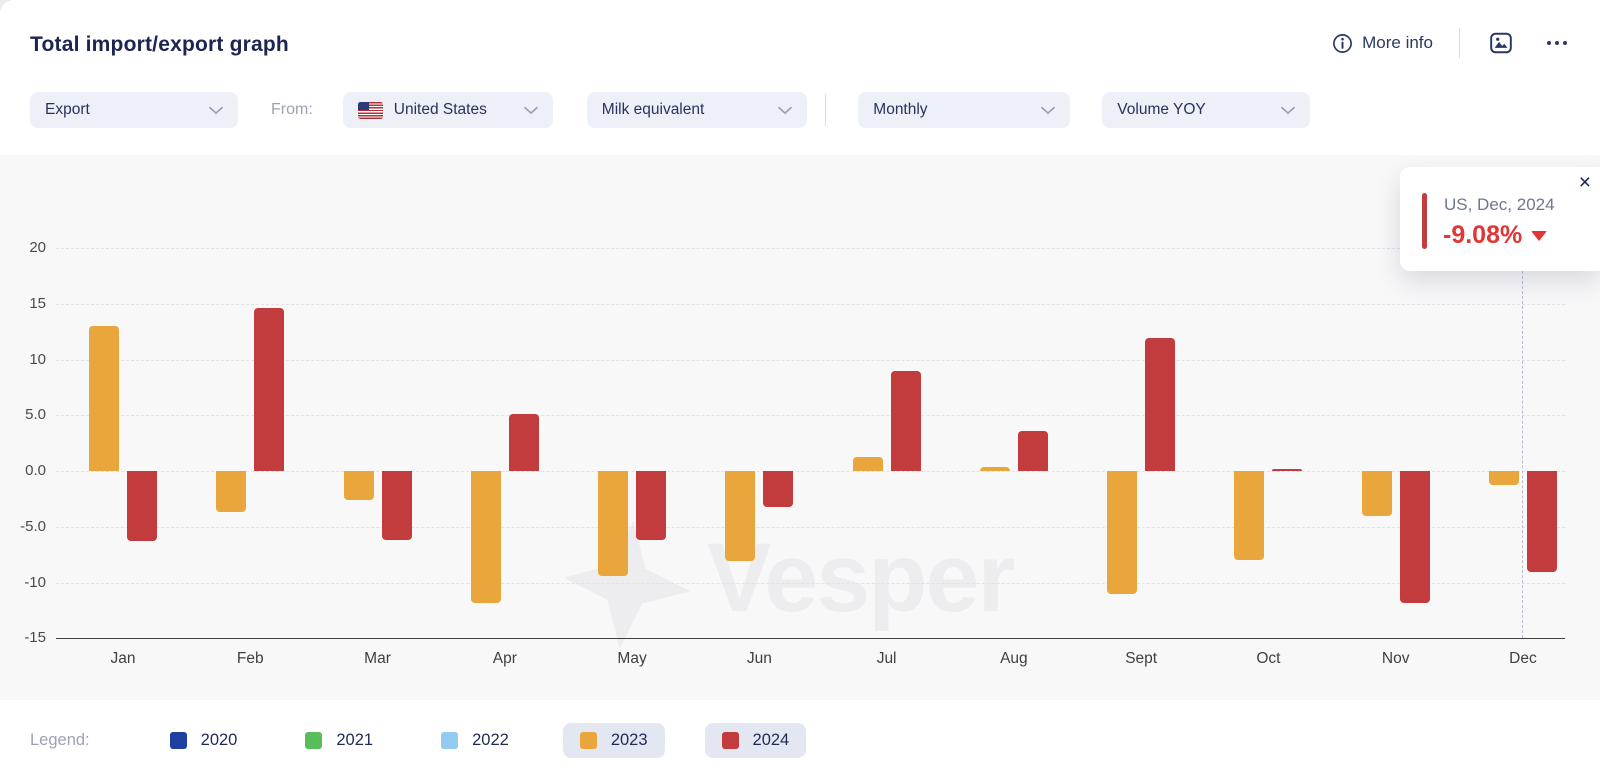 This screenshot has width=1600, height=781. I want to click on tooltip: × US, Dec, 2024 -9.08%, so click(1500, 219).